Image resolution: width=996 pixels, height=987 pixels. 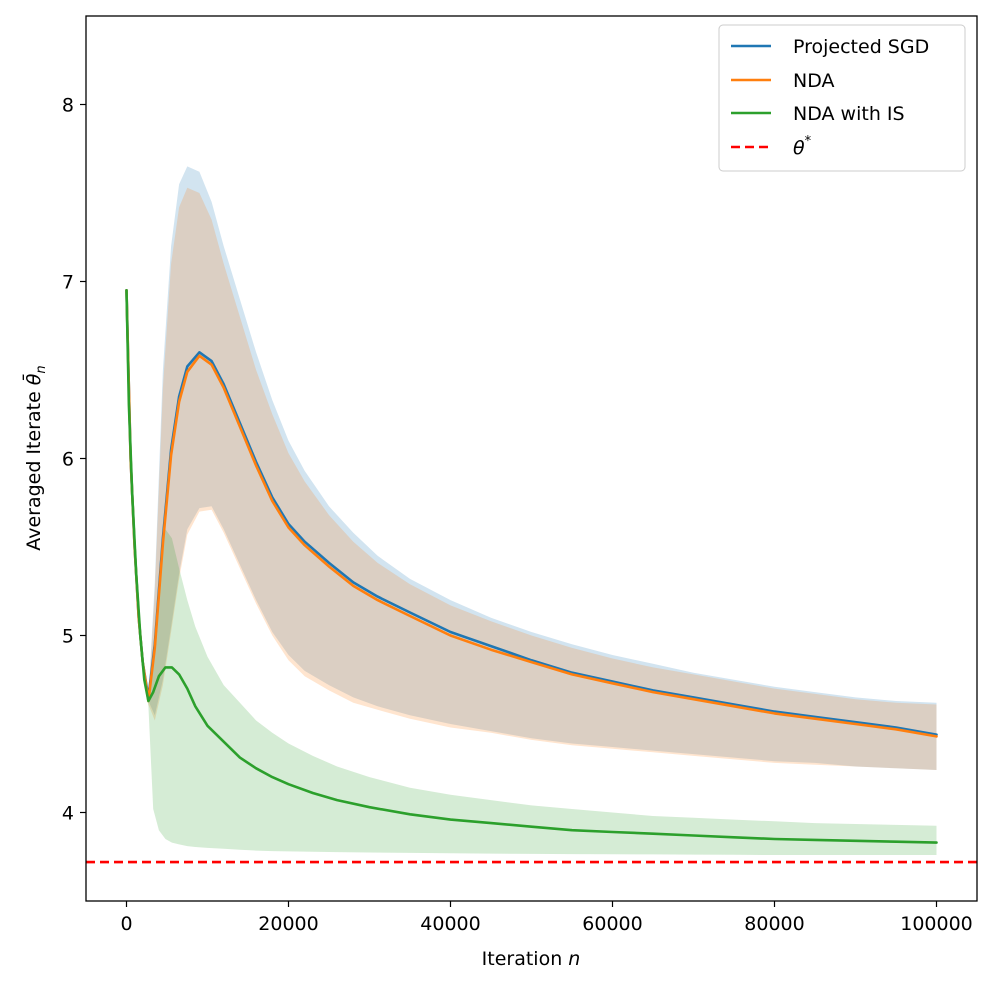 What do you see at coordinates (68, 460) in the screenshot?
I see `y-tick-label: 6` at bounding box center [68, 460].